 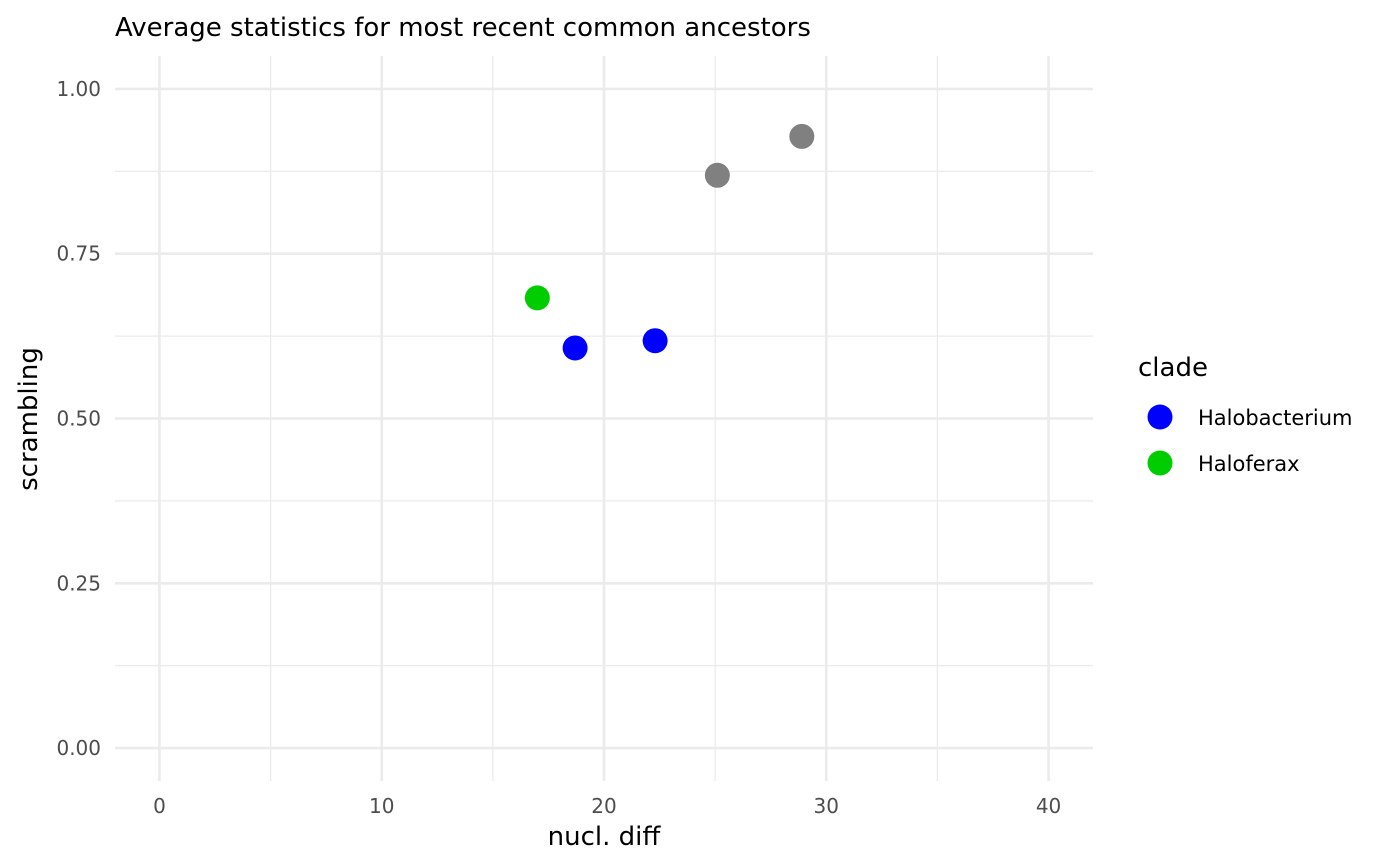 I want to click on y-tick-label: 0.50, so click(x=78, y=419).